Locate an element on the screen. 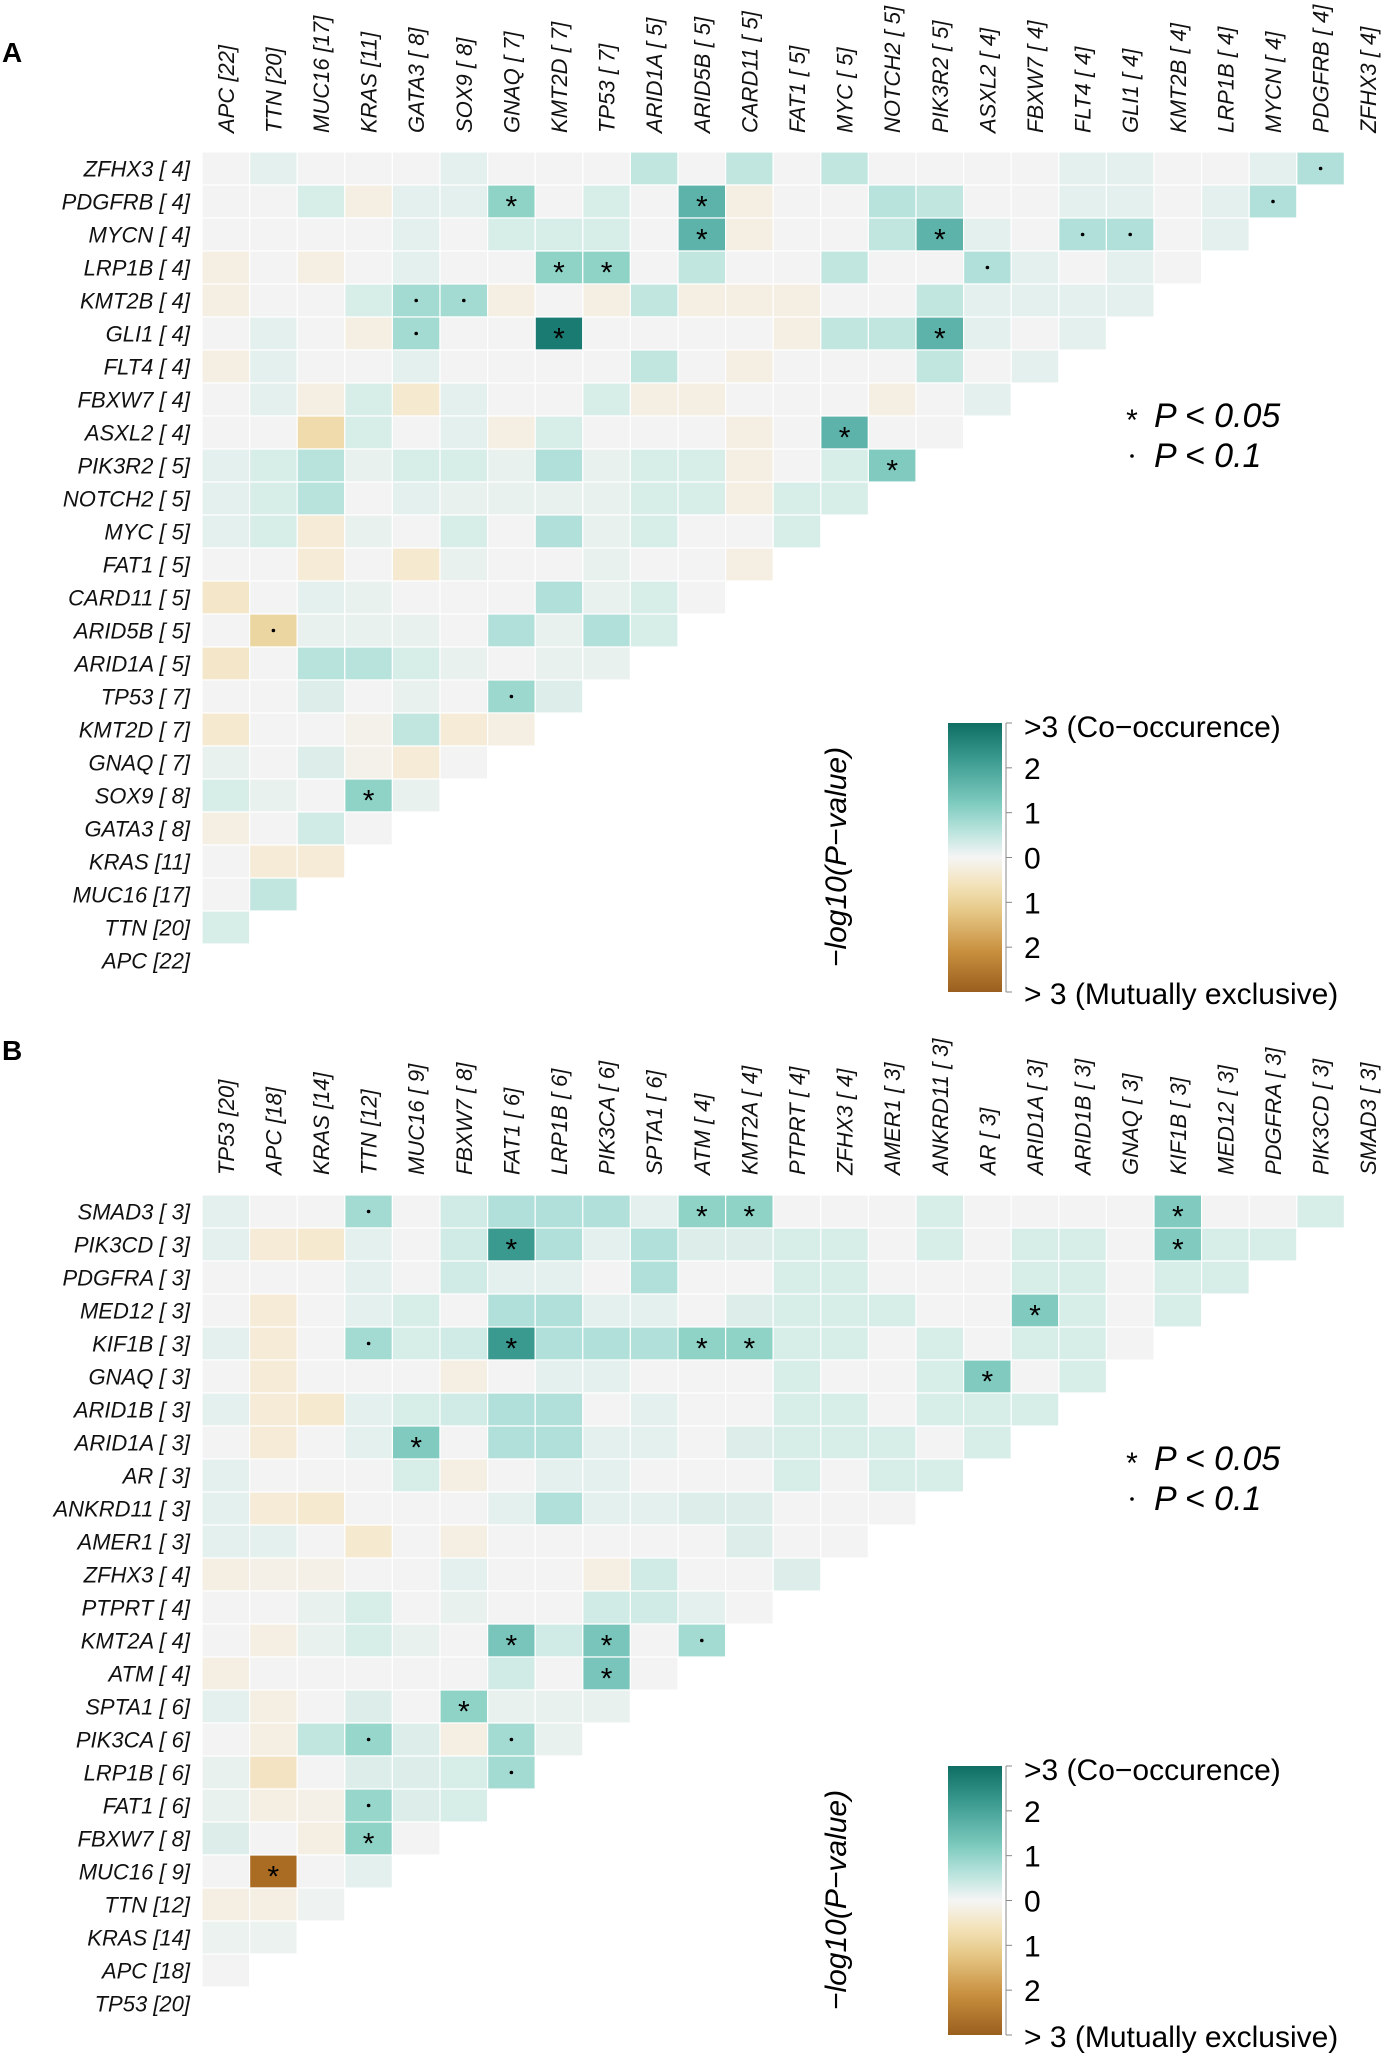 Image resolution: width=1389 pixels, height=2054 pixels. significance-legend: * P < 0.05P < 0.1 is located at coordinates (1203, 1479).